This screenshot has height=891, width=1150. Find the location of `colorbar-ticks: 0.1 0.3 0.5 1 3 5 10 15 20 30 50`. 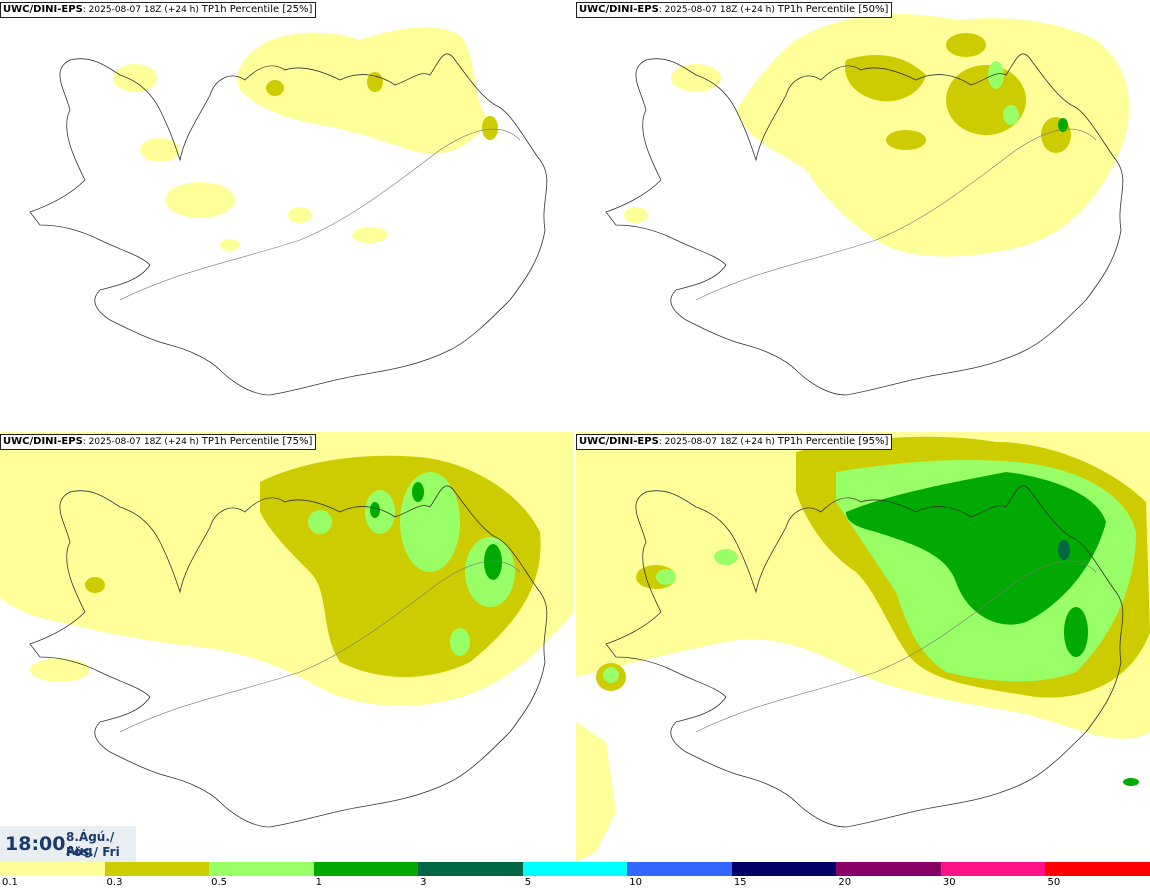

colorbar-ticks: 0.1 0.3 0.5 1 3 5 10 15 20 30 50 is located at coordinates (575, 883).